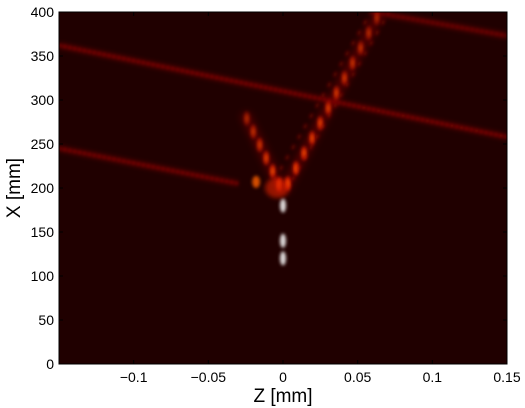 Image resolution: width=525 pixels, height=408 pixels. What do you see at coordinates (134, 377) in the screenshot?
I see `x-tick-label: −0.1` at bounding box center [134, 377].